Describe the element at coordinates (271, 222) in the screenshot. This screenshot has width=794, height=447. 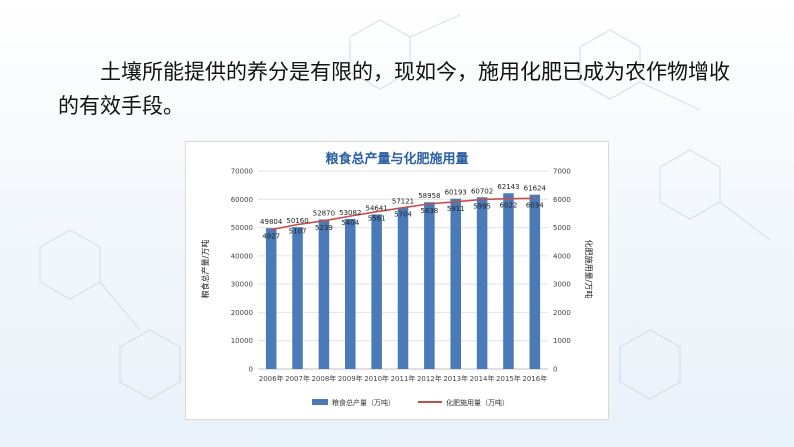
I see `bar-data-label: 49804` at that location.